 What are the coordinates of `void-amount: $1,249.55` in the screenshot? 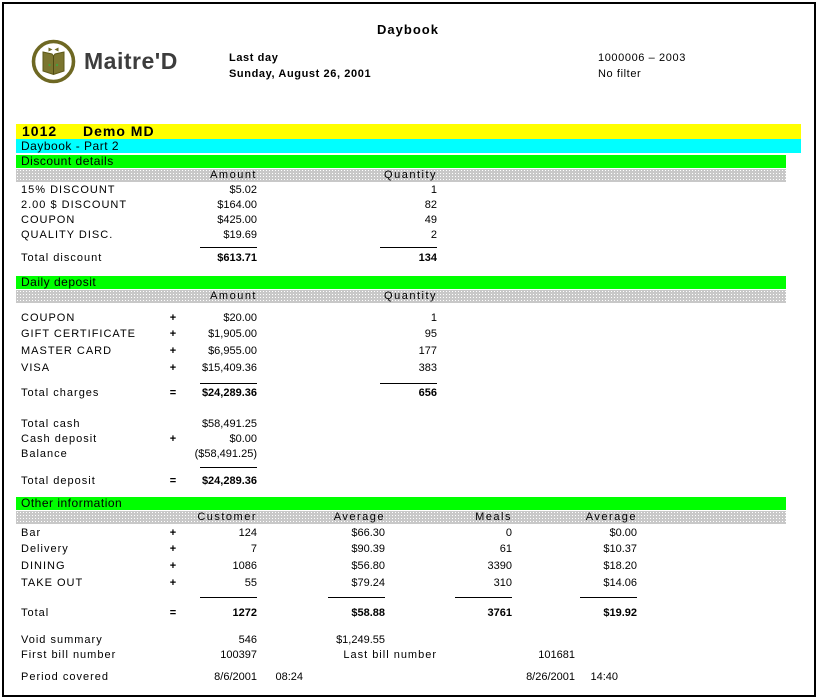 It's located at (360, 640).